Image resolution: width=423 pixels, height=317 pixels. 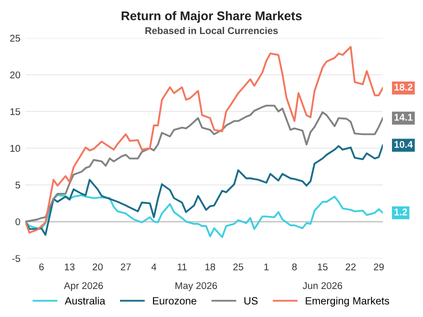 I want to click on x-tick-label: 27, so click(x=125, y=266).